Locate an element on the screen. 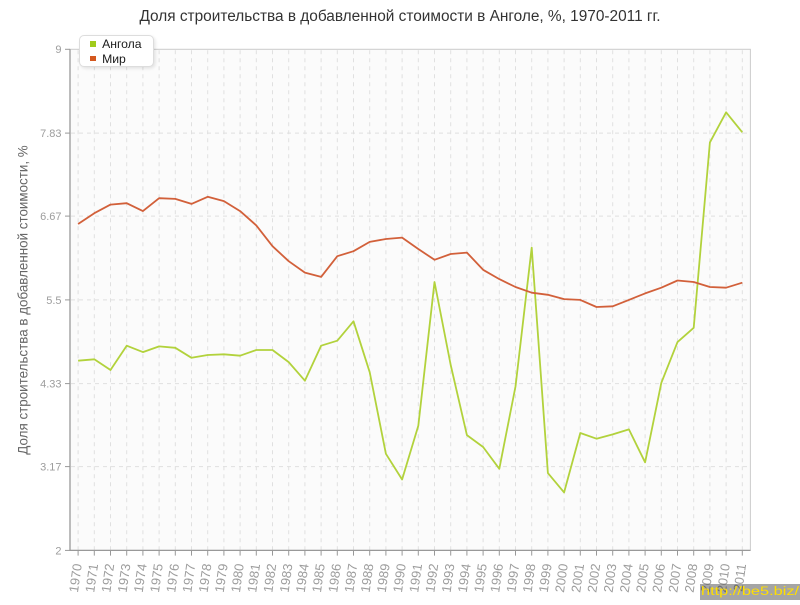 This screenshot has height=605, width=800. svg-text: 1977 is located at coordinates (188, 578).